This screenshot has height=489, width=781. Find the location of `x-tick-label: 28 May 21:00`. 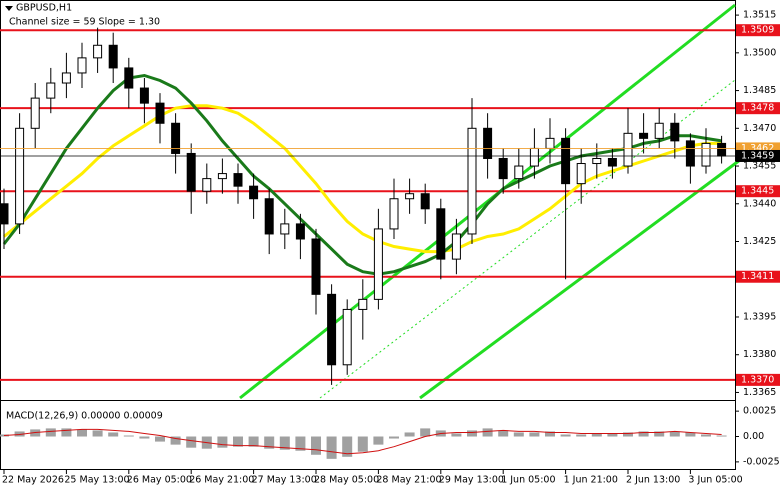

x-tick-label: 28 May 21:00 is located at coordinates (408, 480).